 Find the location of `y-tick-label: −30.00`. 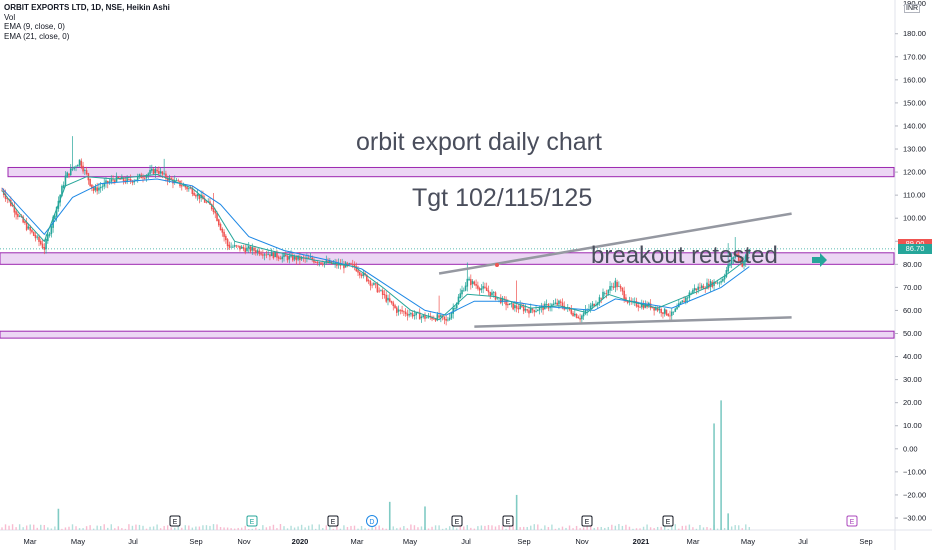

y-tick-label: −30.00 is located at coordinates (914, 517).